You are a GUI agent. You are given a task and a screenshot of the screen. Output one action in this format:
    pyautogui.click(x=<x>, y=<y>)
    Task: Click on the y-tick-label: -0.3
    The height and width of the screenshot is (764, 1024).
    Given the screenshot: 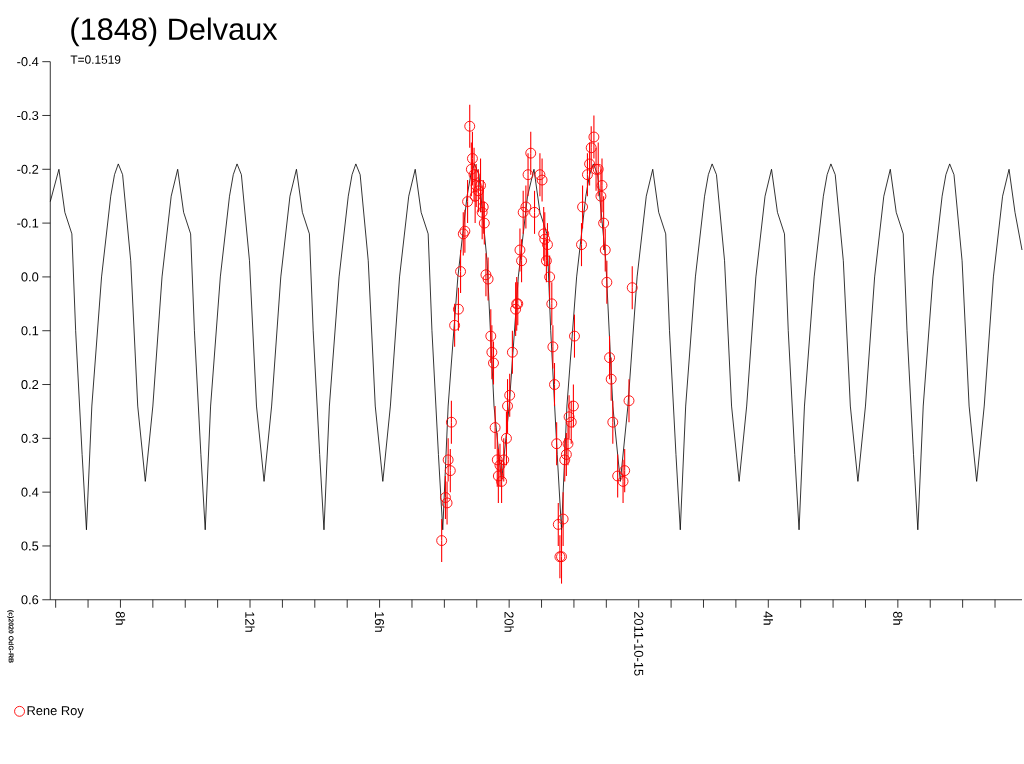 What is the action you would take?
    pyautogui.click(x=28, y=115)
    